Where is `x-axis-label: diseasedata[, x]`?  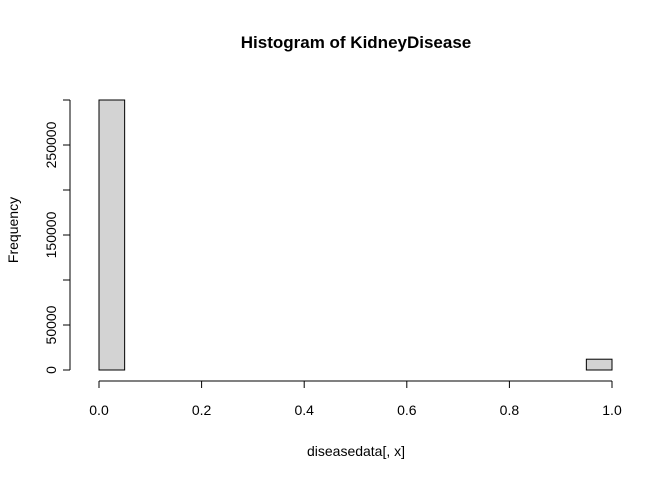
x-axis-label: diseasedata[, x] is located at coordinates (356, 451).